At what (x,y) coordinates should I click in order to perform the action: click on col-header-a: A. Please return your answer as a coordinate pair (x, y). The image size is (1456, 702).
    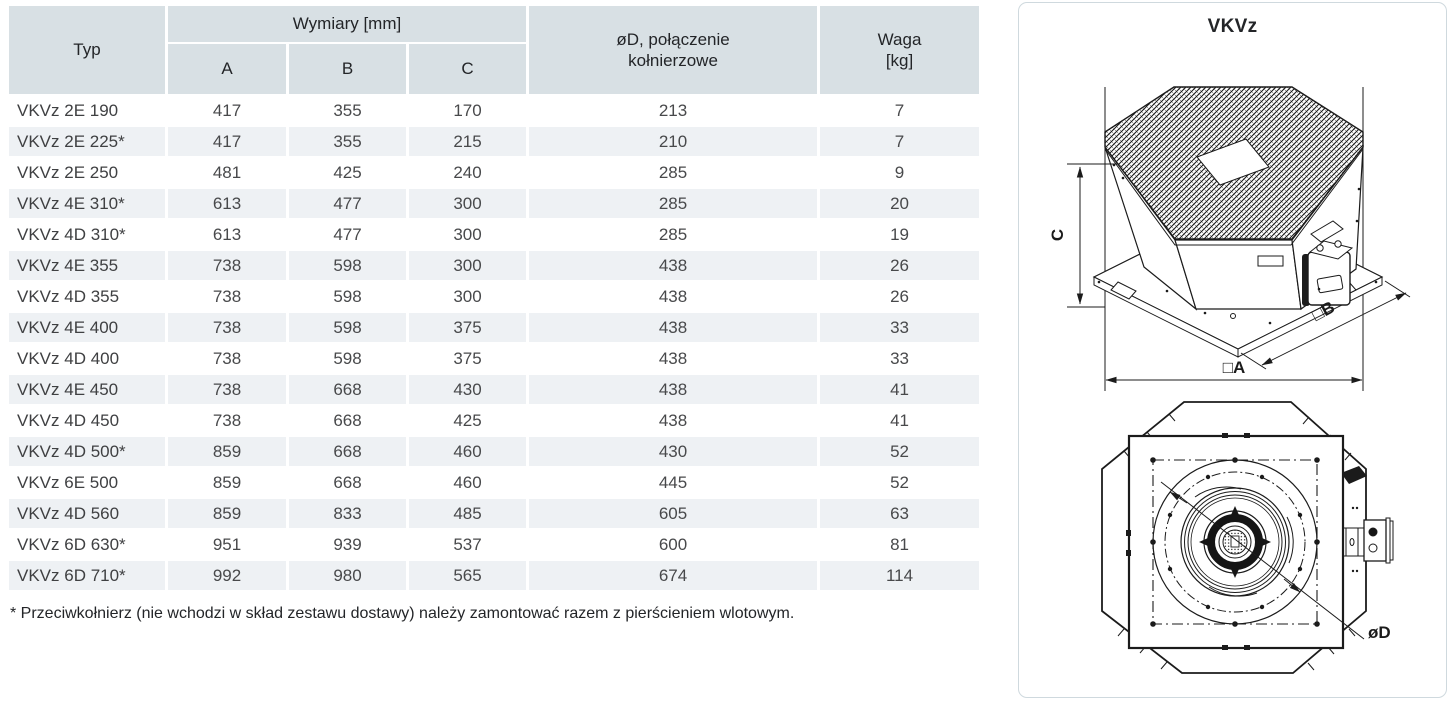
    Looking at the image, I should click on (227, 69).